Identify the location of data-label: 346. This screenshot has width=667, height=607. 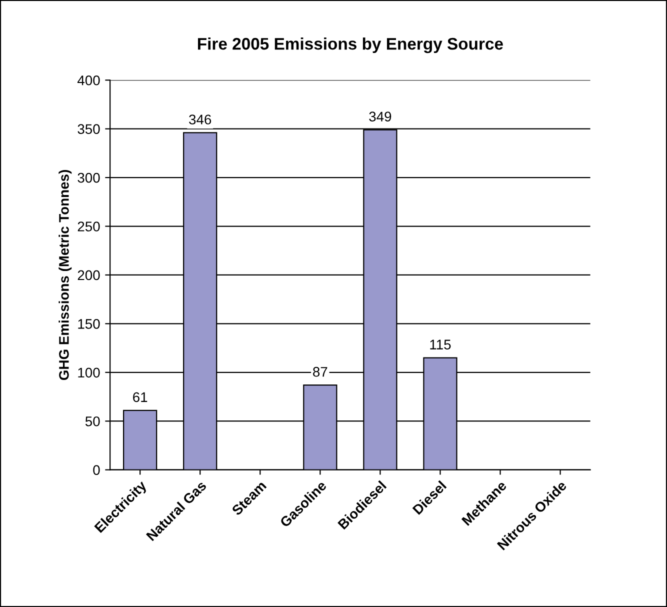
(200, 119).